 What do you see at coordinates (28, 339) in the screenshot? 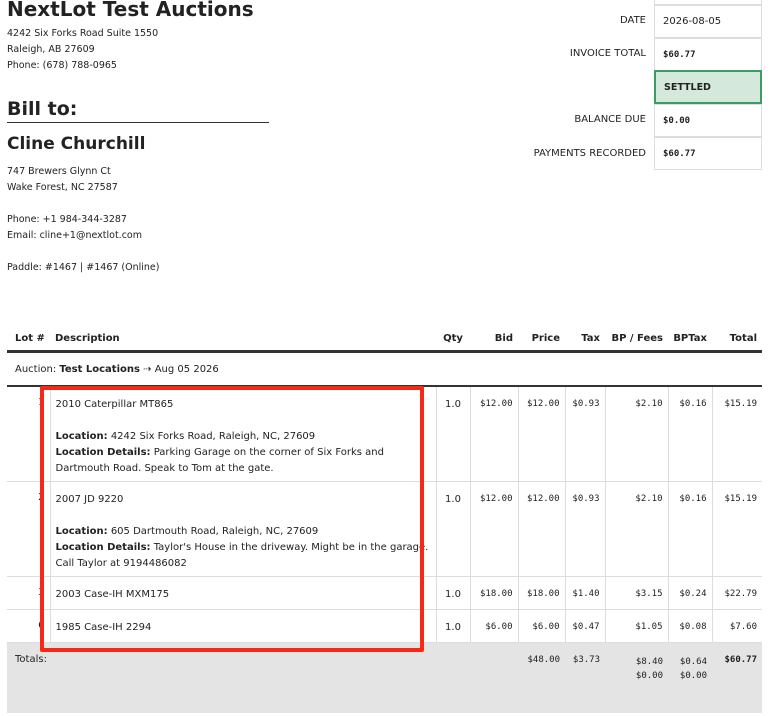
I see `column-header: Lot #` at bounding box center [28, 339].